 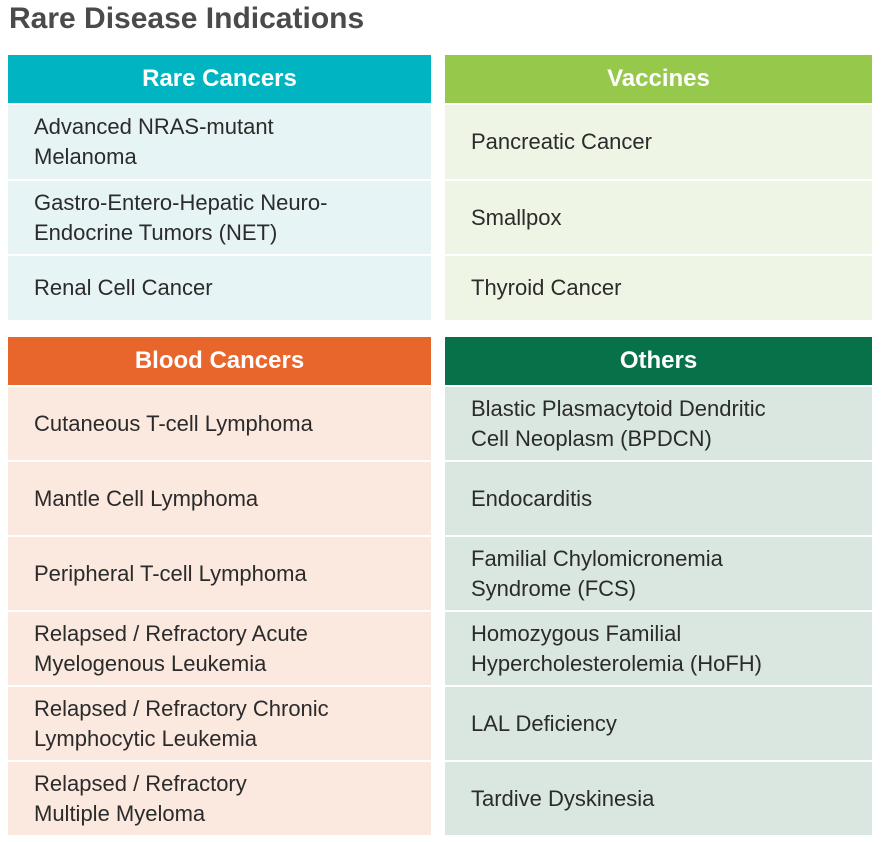 What do you see at coordinates (150, 663) in the screenshot?
I see `item-text: Myelogenous Leukemia` at bounding box center [150, 663].